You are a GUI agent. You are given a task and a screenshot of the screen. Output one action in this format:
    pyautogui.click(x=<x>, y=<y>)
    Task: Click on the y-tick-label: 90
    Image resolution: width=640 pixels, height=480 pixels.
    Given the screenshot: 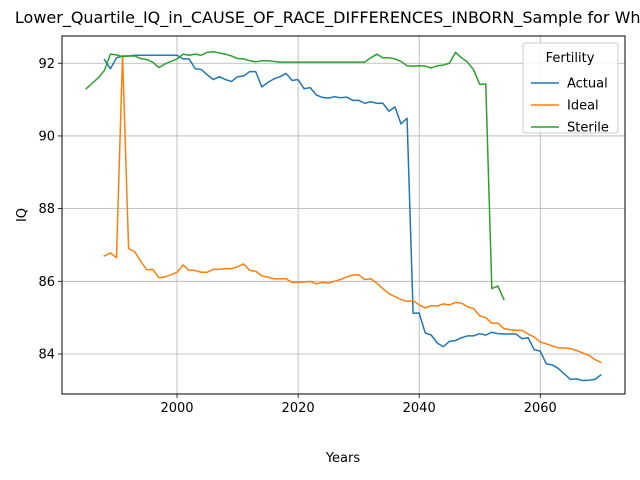 What is the action you would take?
    pyautogui.click(x=46, y=136)
    